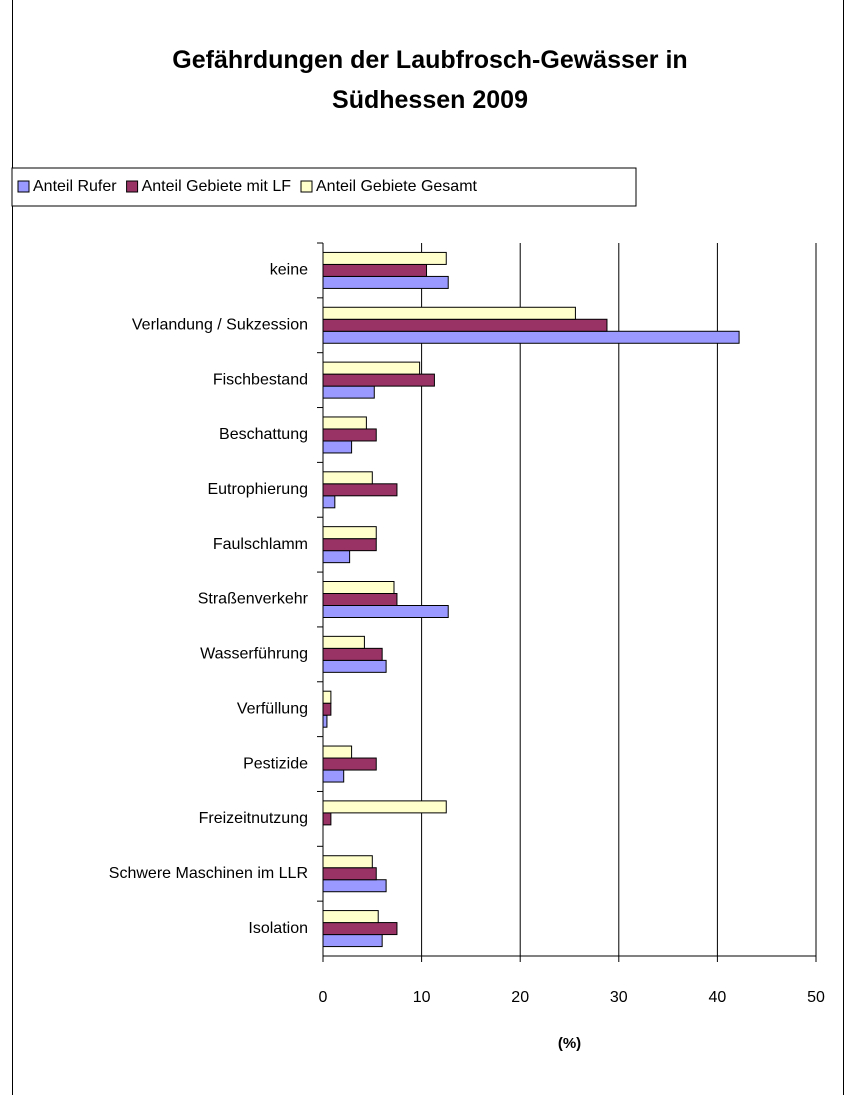 Image resolution: width=845 pixels, height=1095 pixels. I want to click on y-tick-label: Verlandung / Sukzession, so click(220, 324).